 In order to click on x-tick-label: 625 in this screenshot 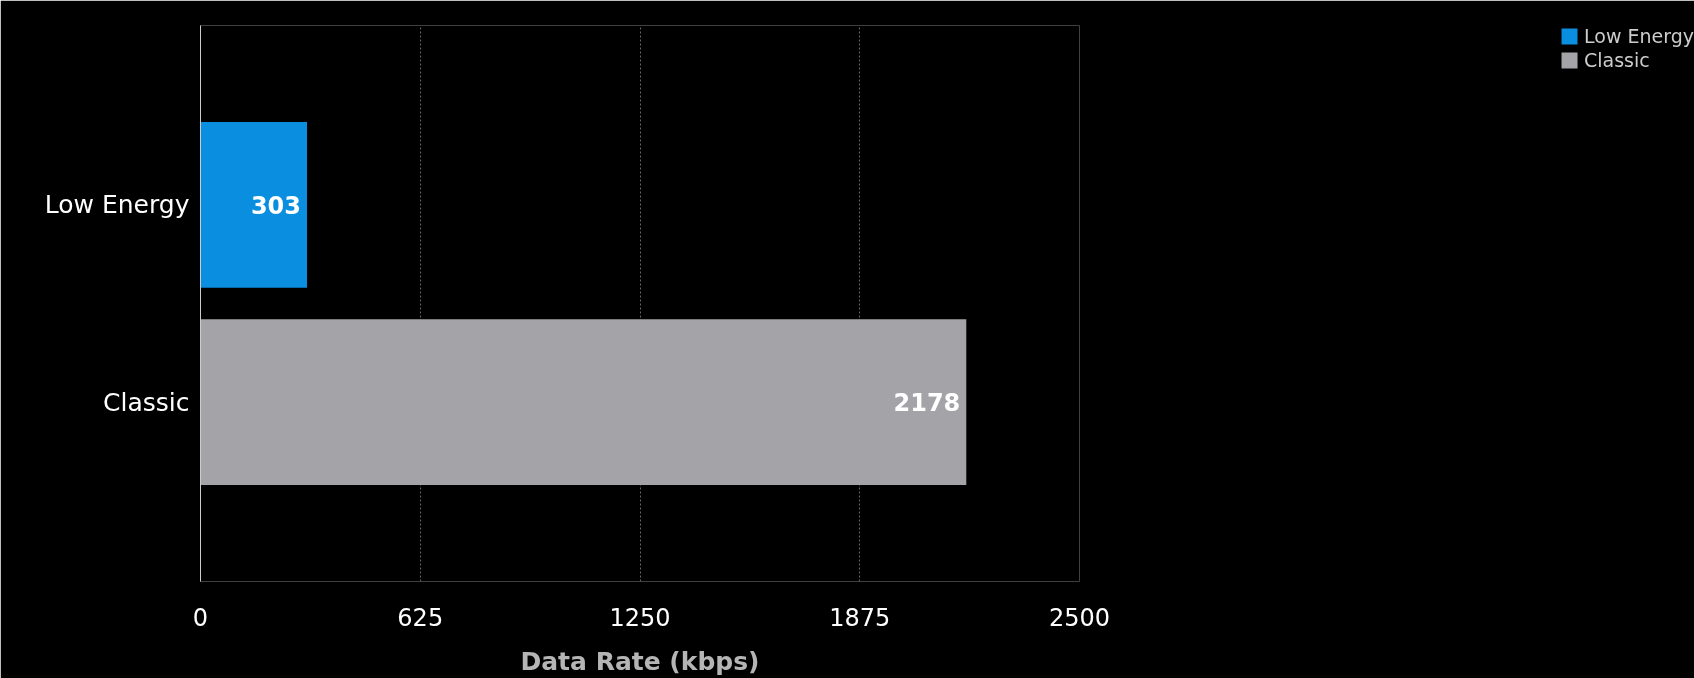, I will do `click(420, 617)`.